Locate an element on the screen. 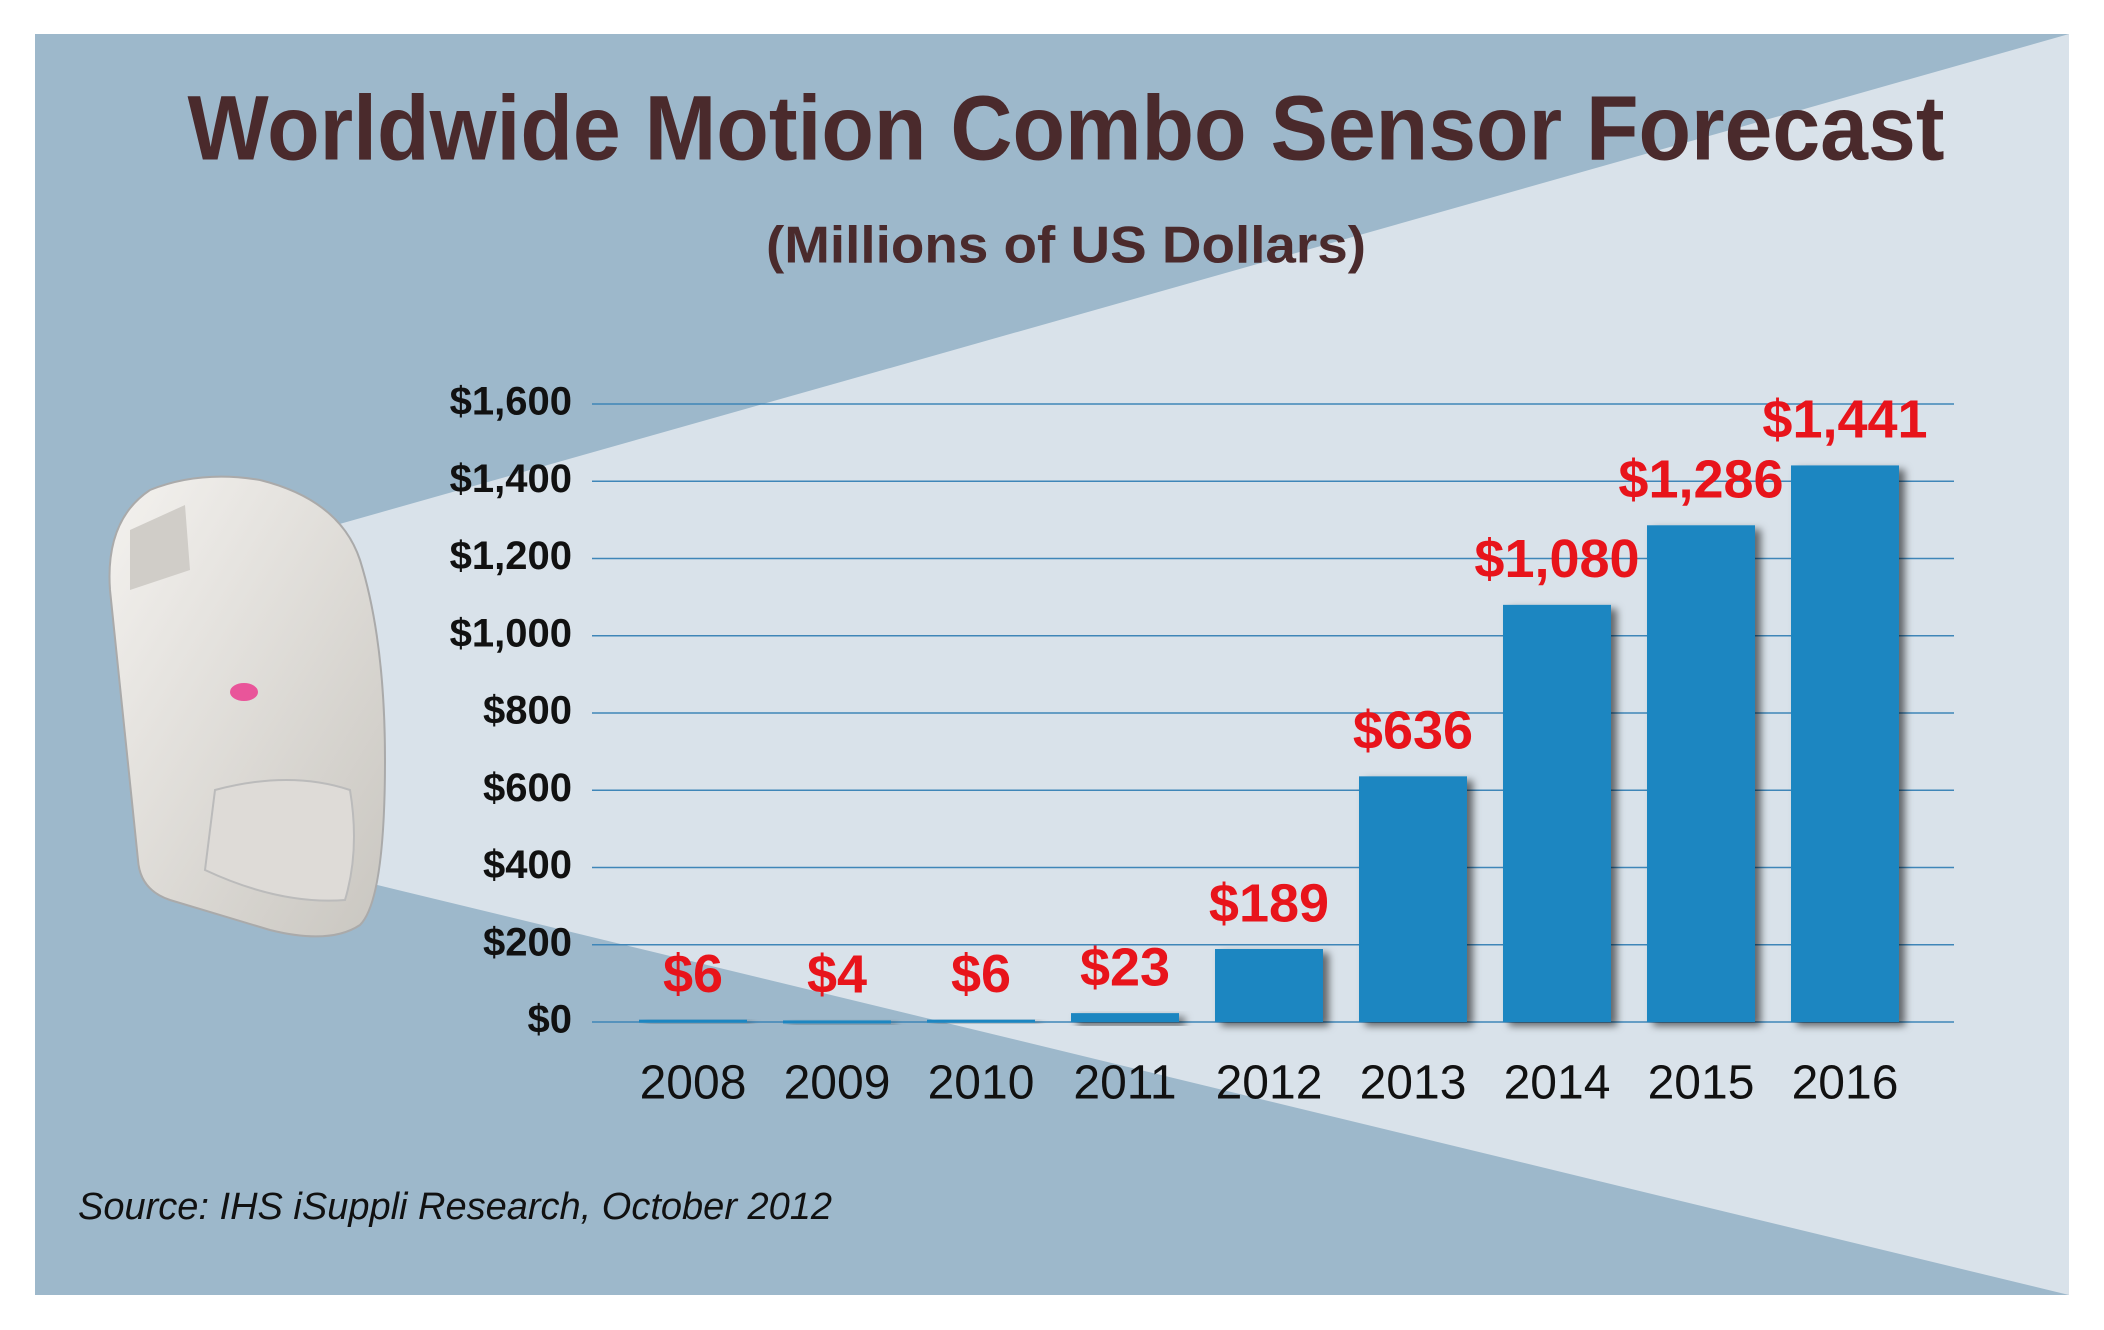 The height and width of the screenshot is (1330, 2104). y-tick-label: $1,000 is located at coordinates (511, 633).